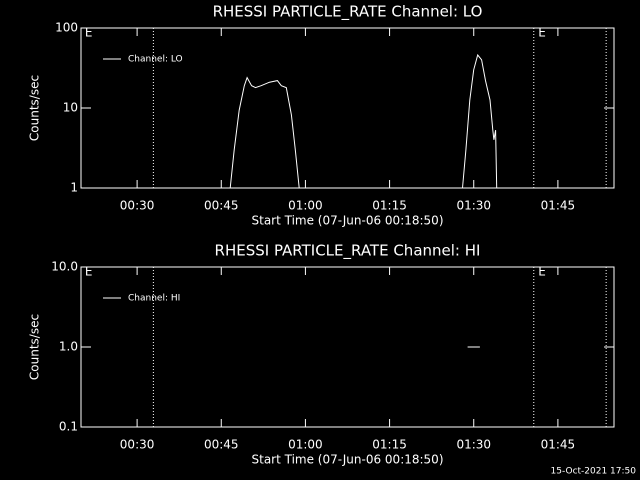  I want to click on y-tick-label: 1, so click(74, 188).